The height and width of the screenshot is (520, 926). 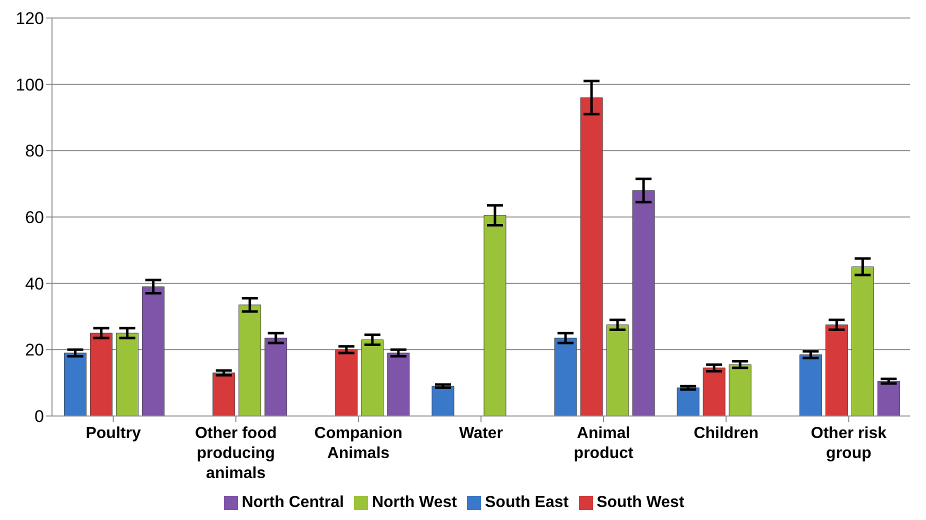 I want to click on legend-label: South East, so click(x=527, y=502).